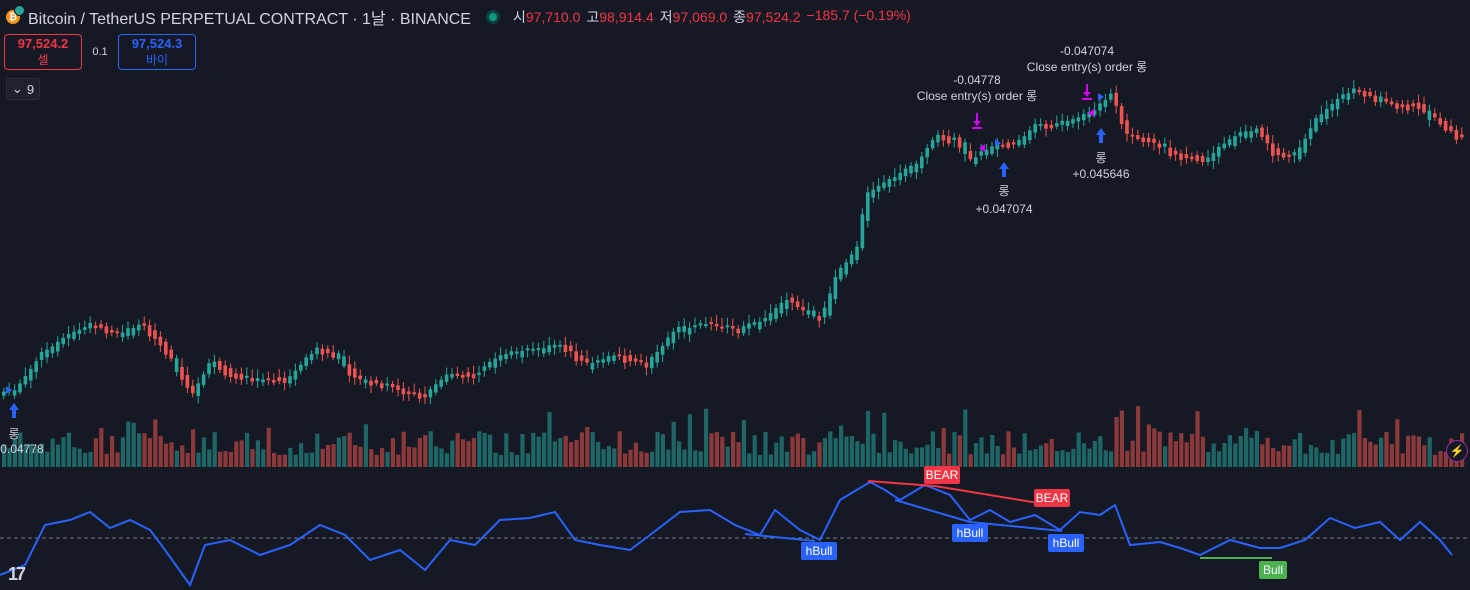 Image resolution: width=1470 pixels, height=590 pixels. What do you see at coordinates (1087, 92) in the screenshot?
I see `close-entry-arrow-icon` at bounding box center [1087, 92].